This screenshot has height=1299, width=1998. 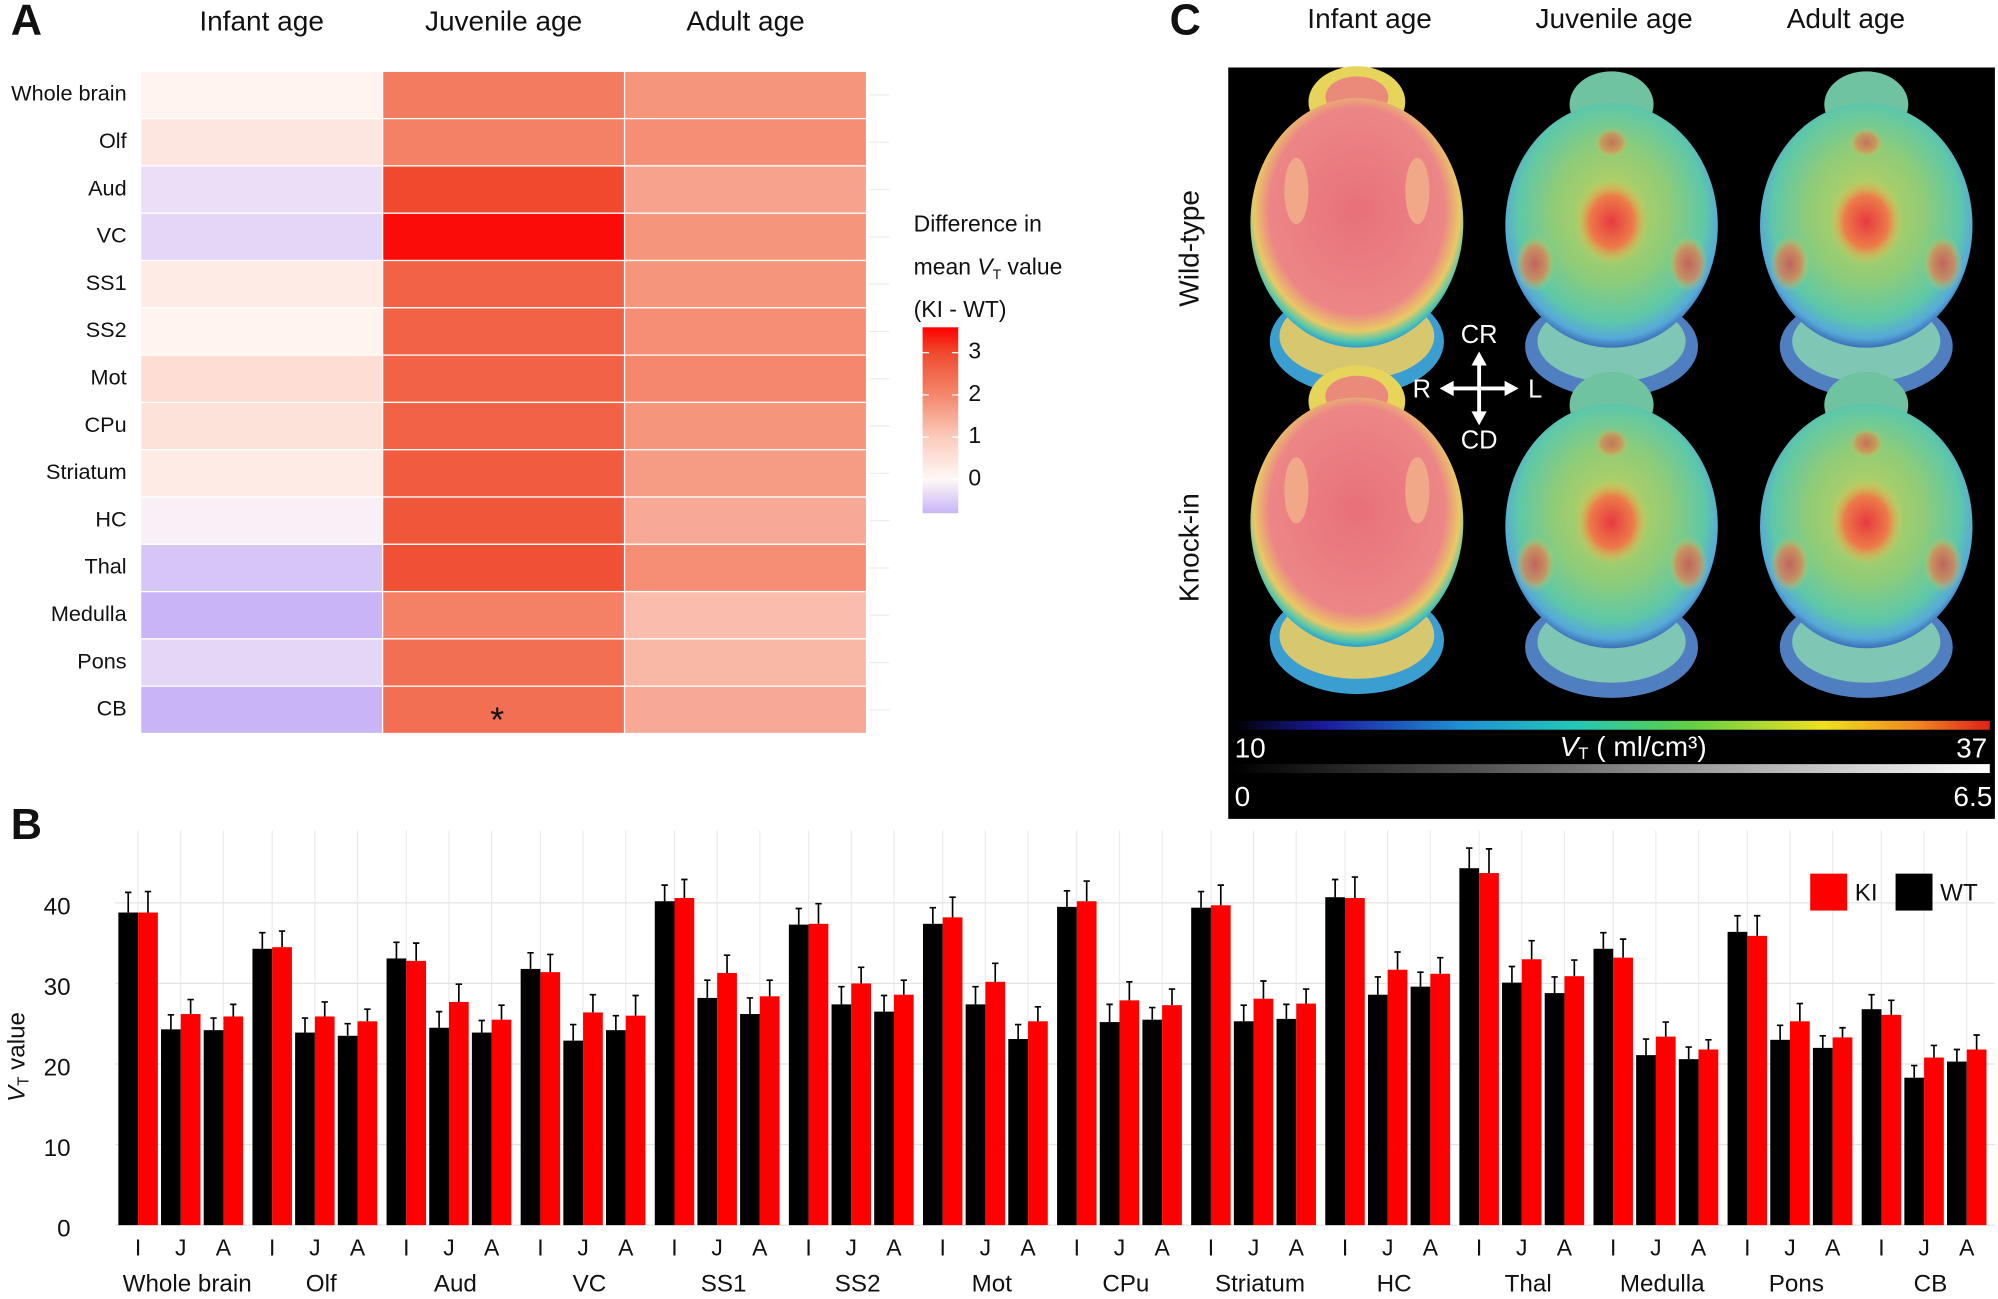 What do you see at coordinates (946, 267) in the screenshot?
I see `legend-title-part: mean` at bounding box center [946, 267].